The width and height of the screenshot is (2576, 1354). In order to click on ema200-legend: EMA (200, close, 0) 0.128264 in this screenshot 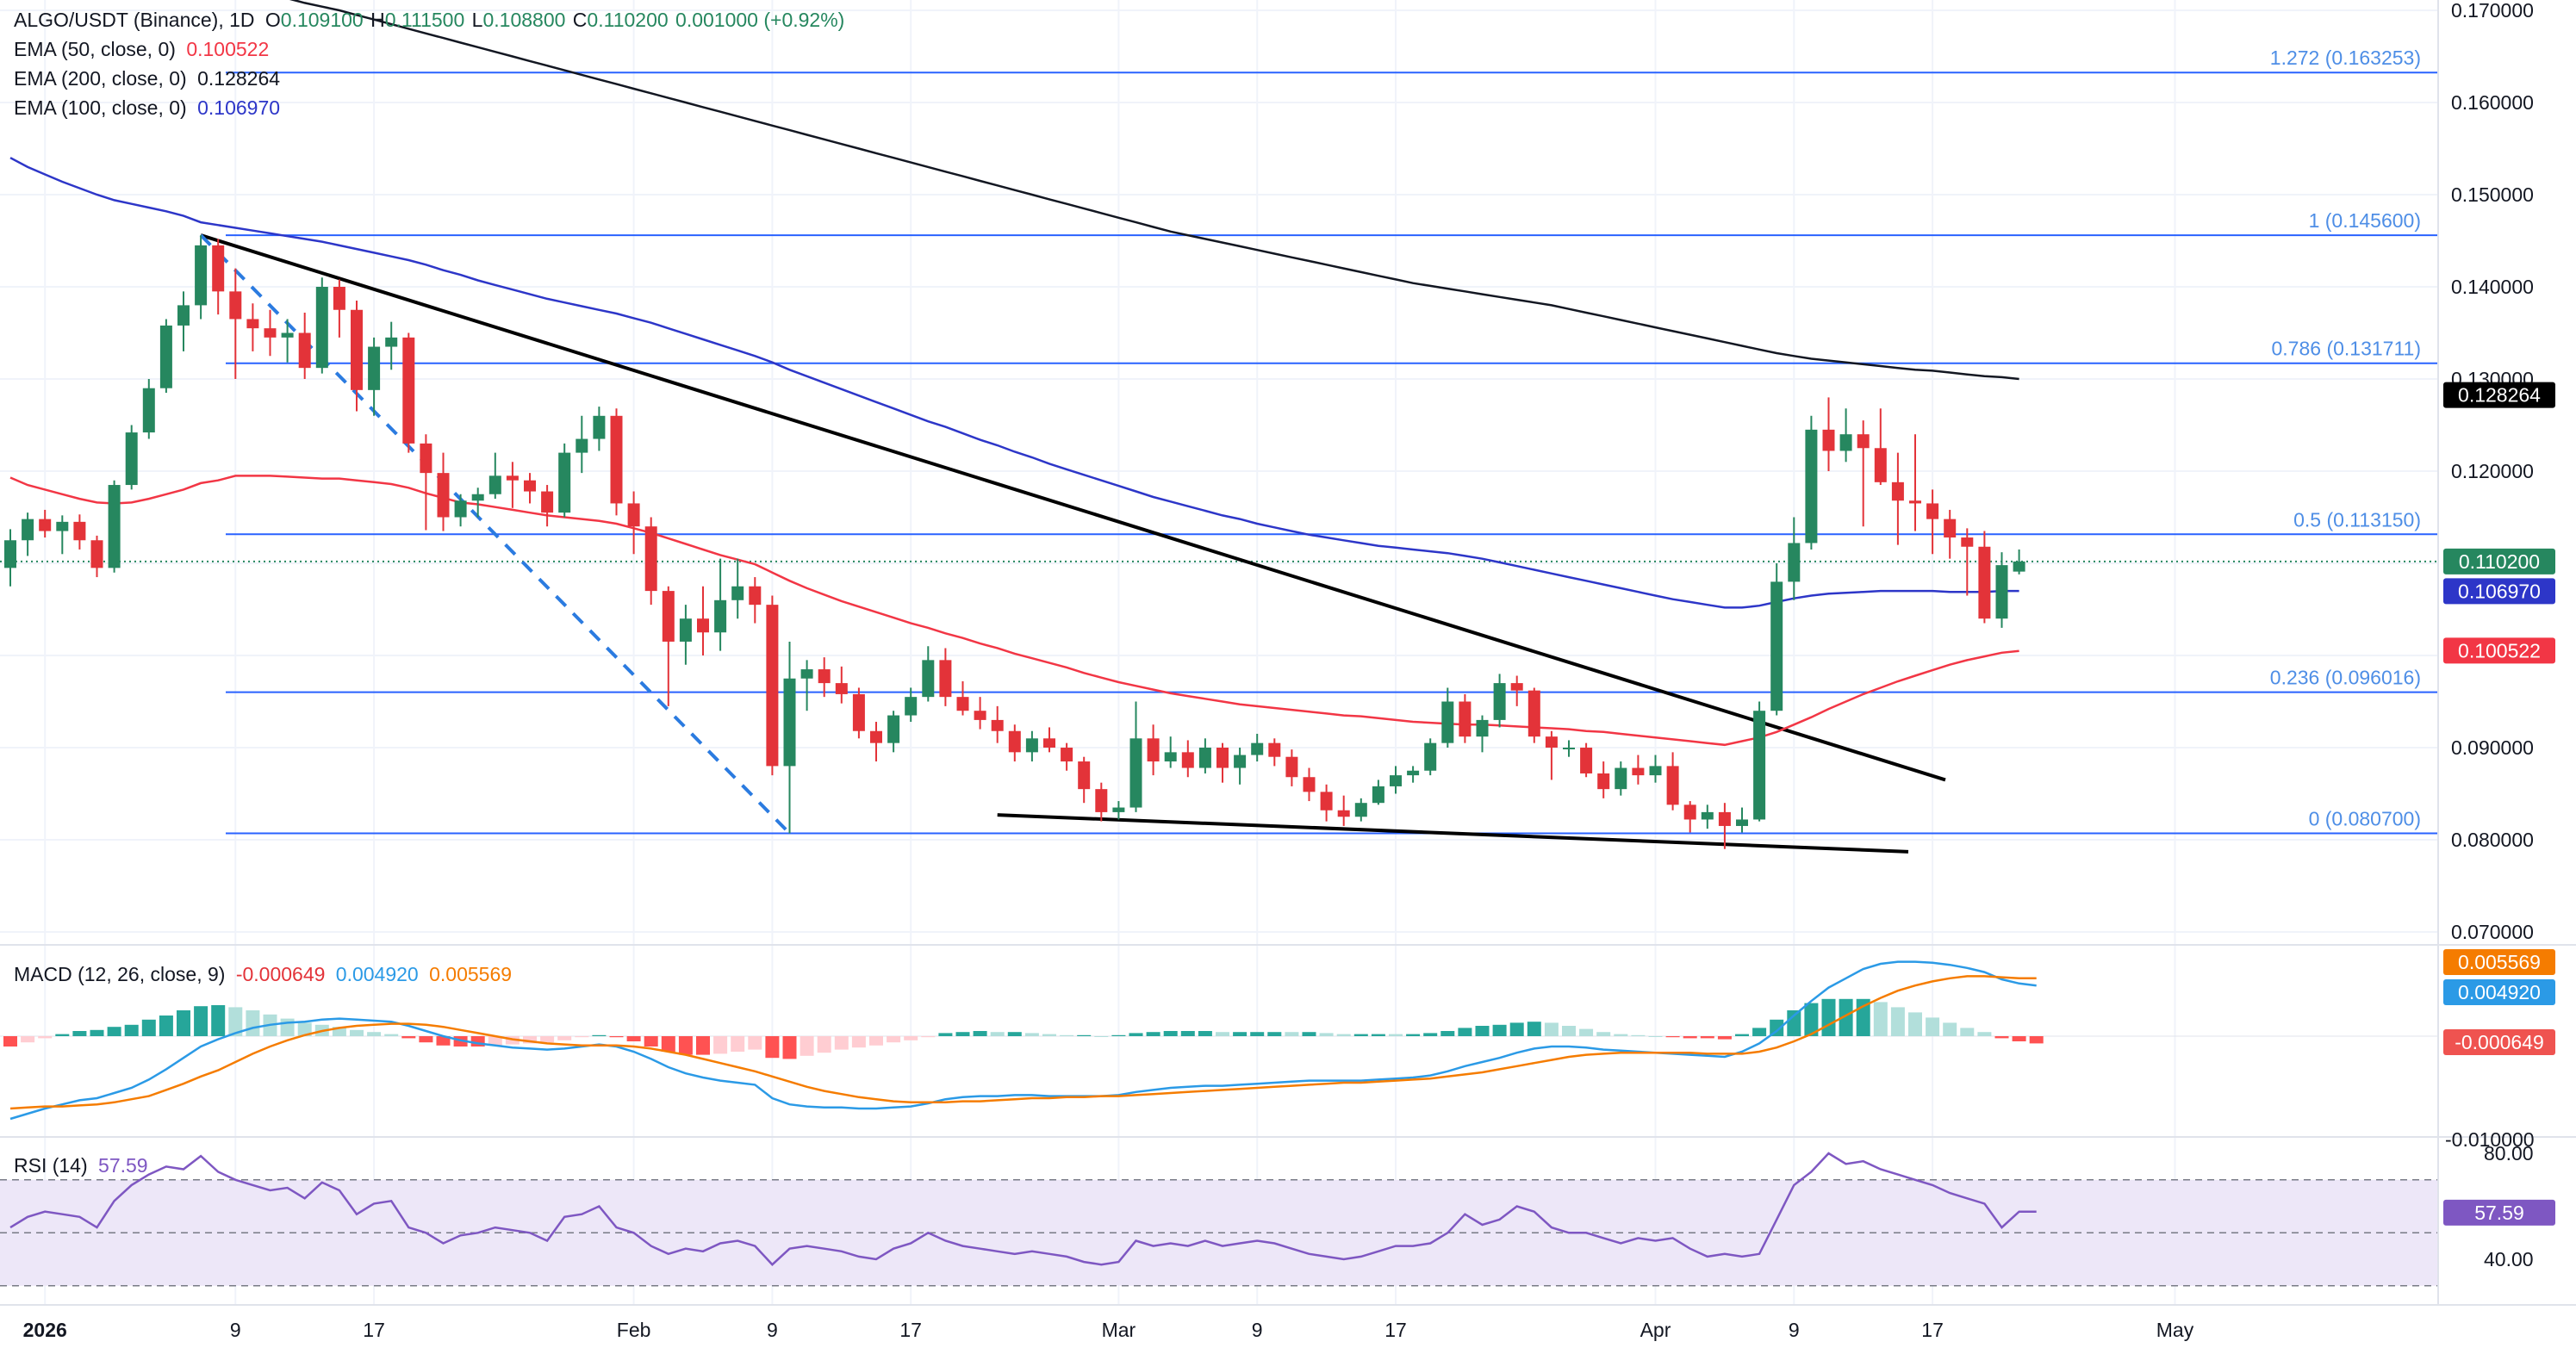, I will do `click(150, 78)`.